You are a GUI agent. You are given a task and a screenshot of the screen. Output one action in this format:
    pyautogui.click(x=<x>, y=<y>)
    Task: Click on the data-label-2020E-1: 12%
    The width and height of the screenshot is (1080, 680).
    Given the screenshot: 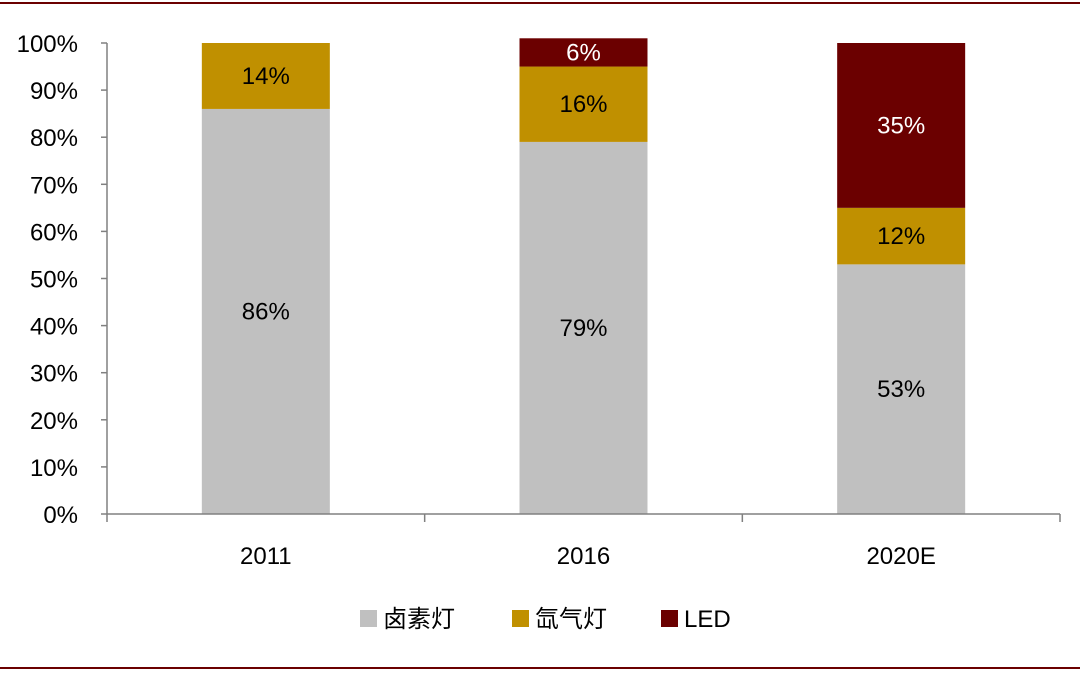 What is the action you would take?
    pyautogui.click(x=901, y=236)
    